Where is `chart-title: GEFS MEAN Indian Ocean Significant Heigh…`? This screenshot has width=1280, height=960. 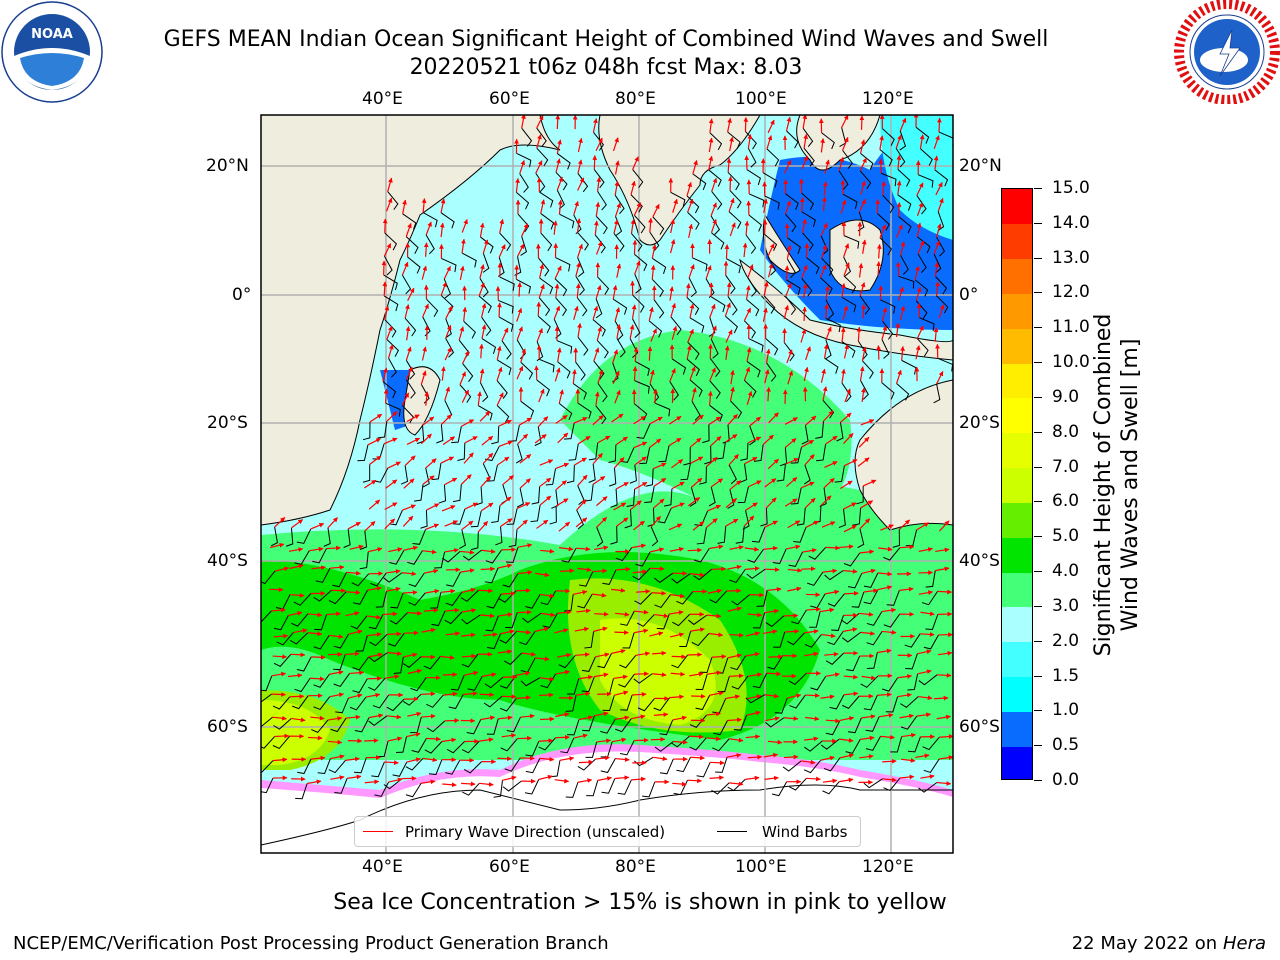 chart-title: GEFS MEAN Indian Ocean Significant Heigh… is located at coordinates (606, 39).